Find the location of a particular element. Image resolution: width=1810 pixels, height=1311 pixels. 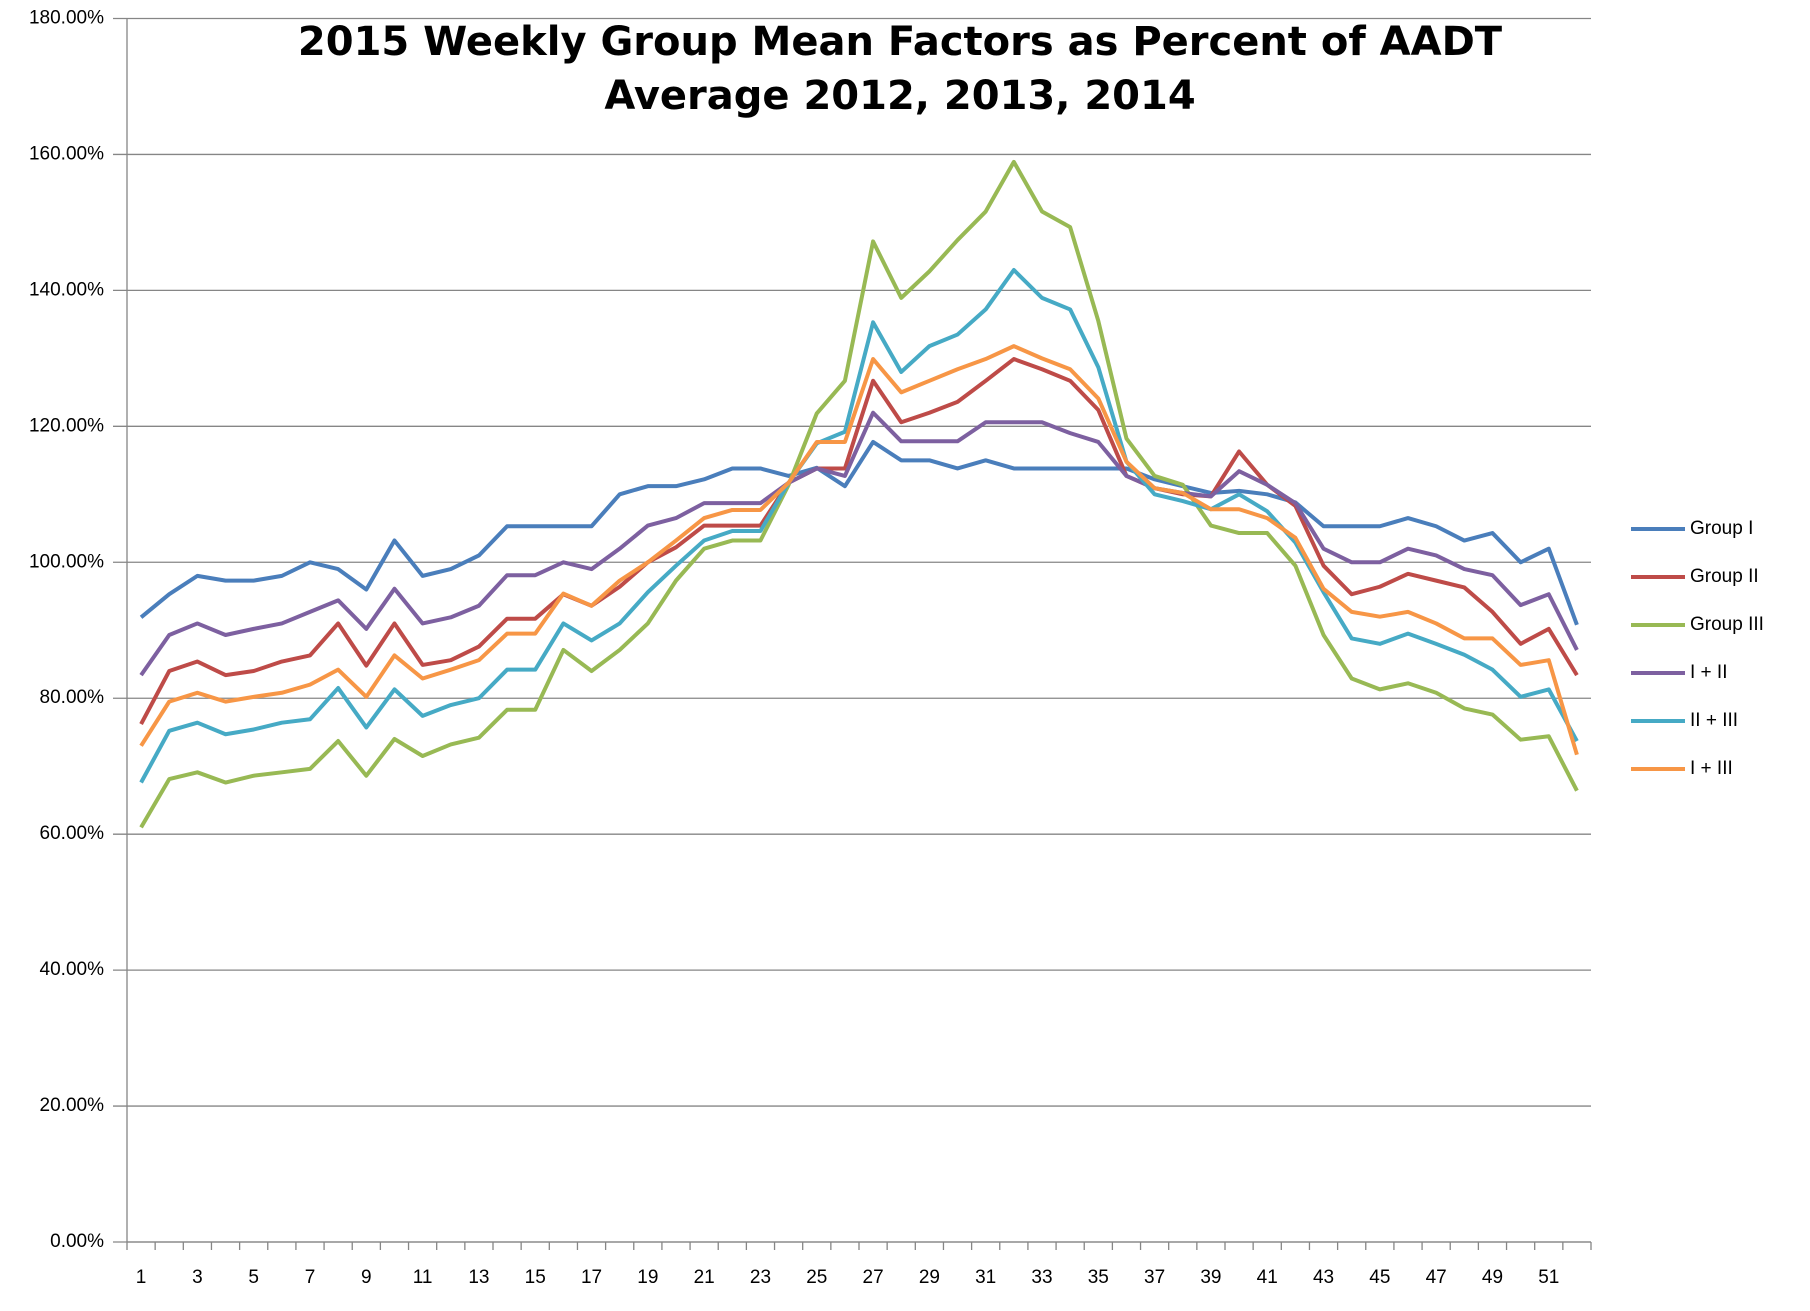

x-tick-label: 43 is located at coordinates (1323, 1277).